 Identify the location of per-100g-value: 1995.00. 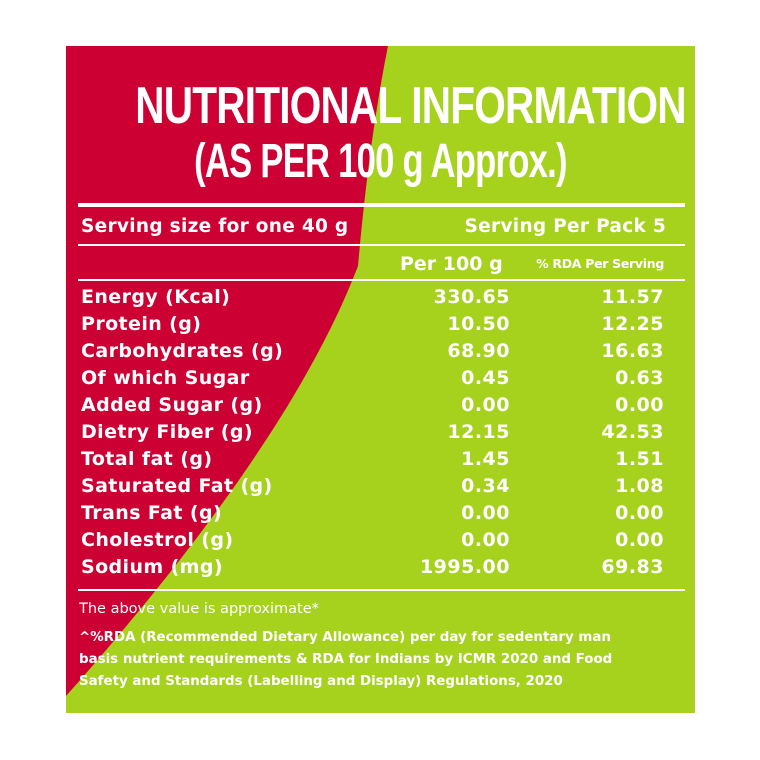
(464, 567).